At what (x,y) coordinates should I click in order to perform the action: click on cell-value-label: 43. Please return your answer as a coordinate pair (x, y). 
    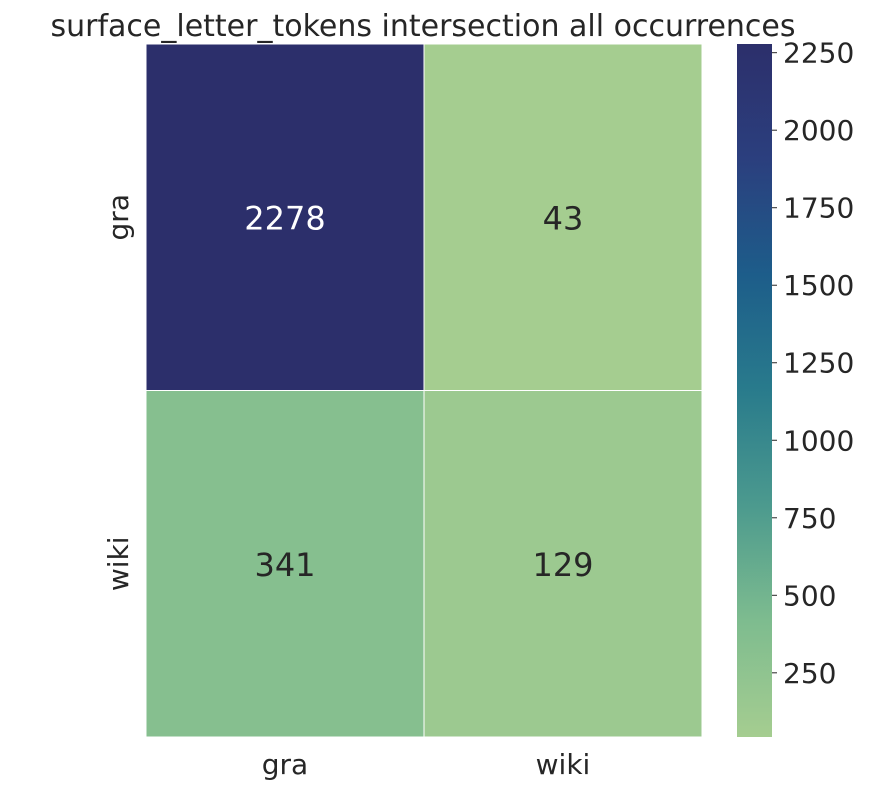
    Looking at the image, I should click on (563, 218).